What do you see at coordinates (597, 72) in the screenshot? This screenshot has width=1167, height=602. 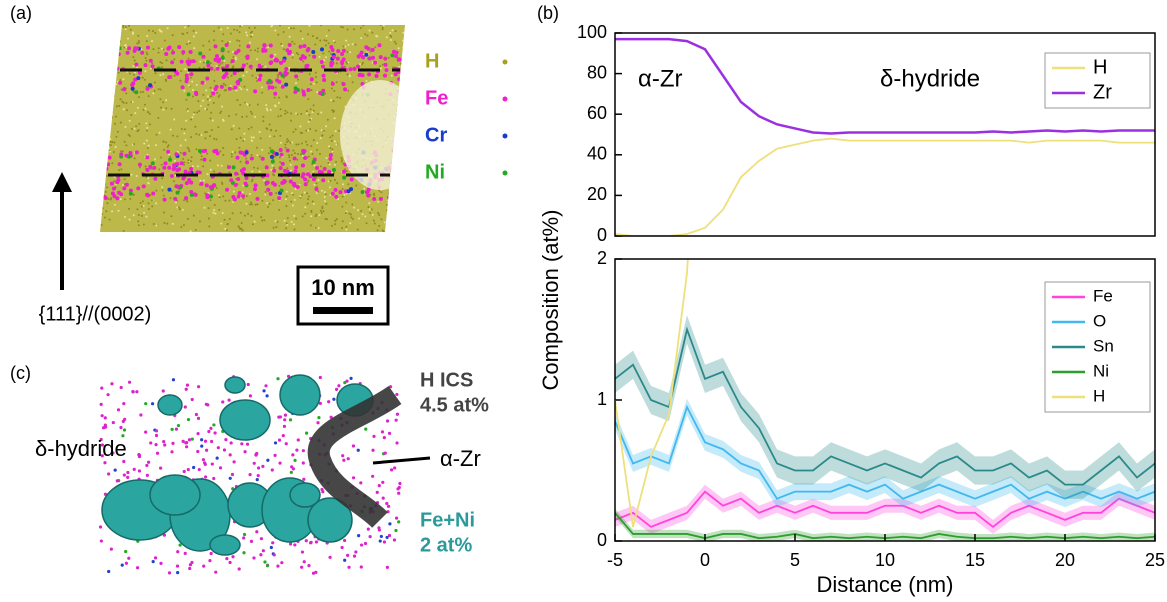 I see `y-tick-label: 80` at bounding box center [597, 72].